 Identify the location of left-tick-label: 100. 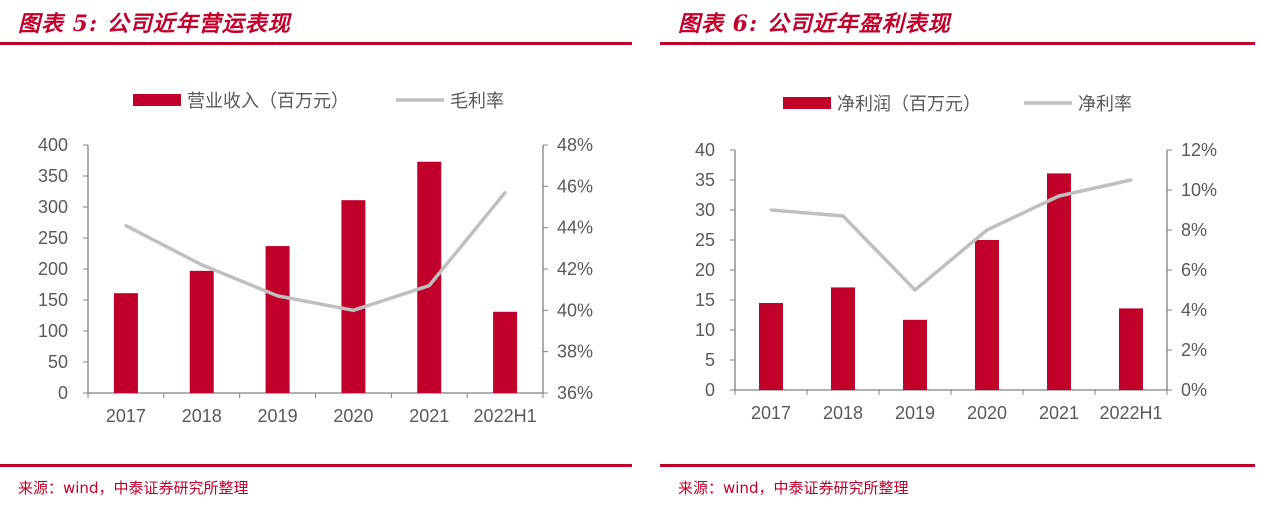
(53, 331).